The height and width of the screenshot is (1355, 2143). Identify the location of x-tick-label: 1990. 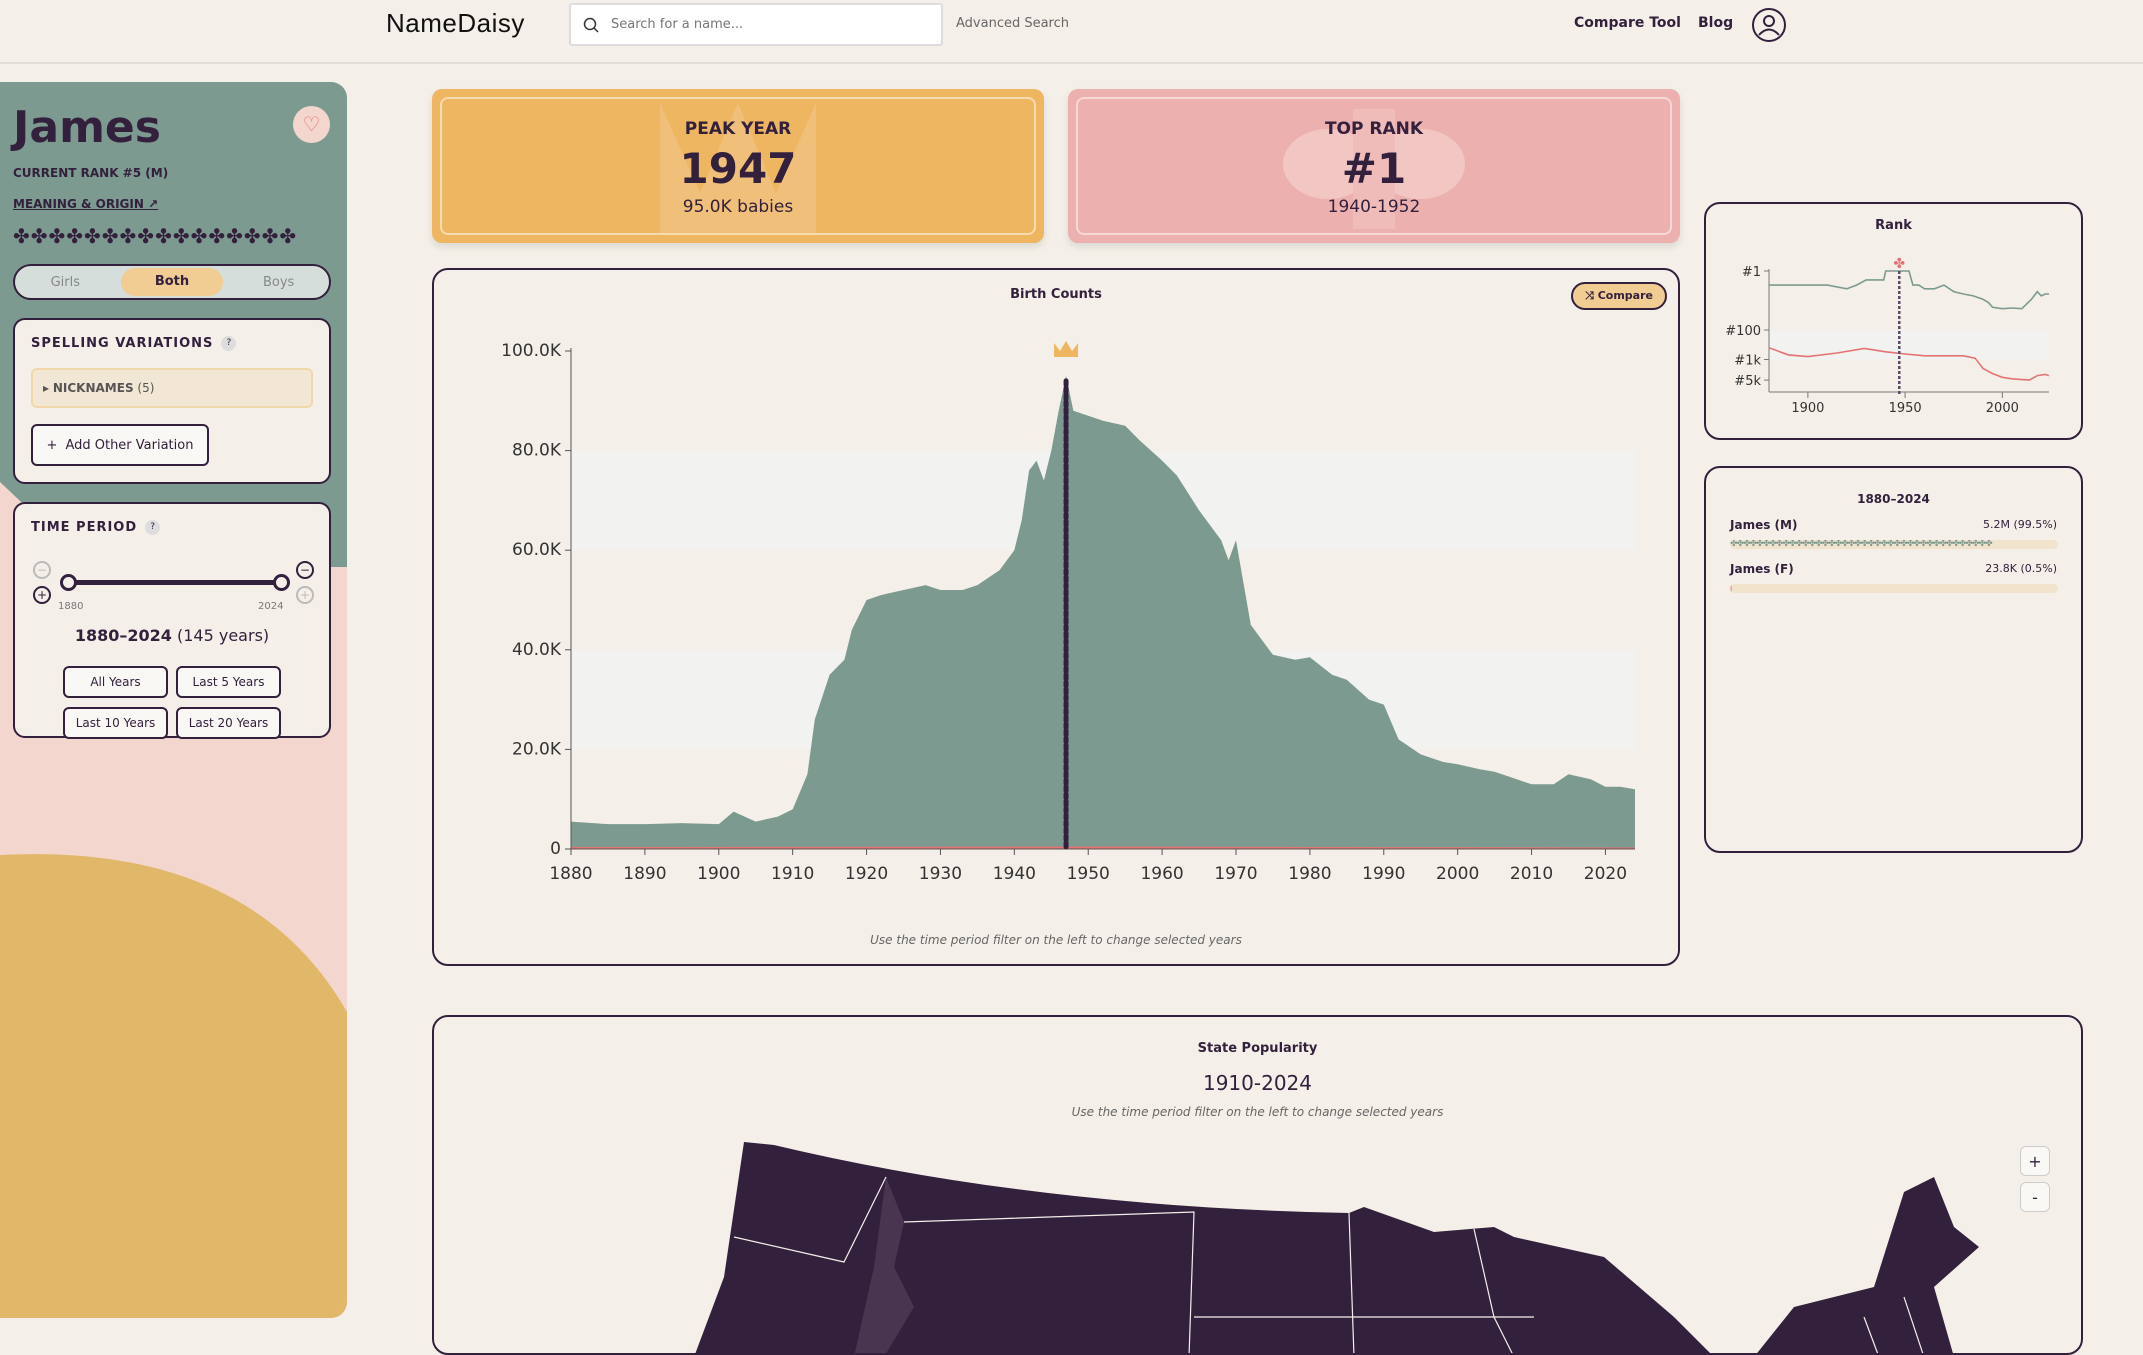
(1383, 874).